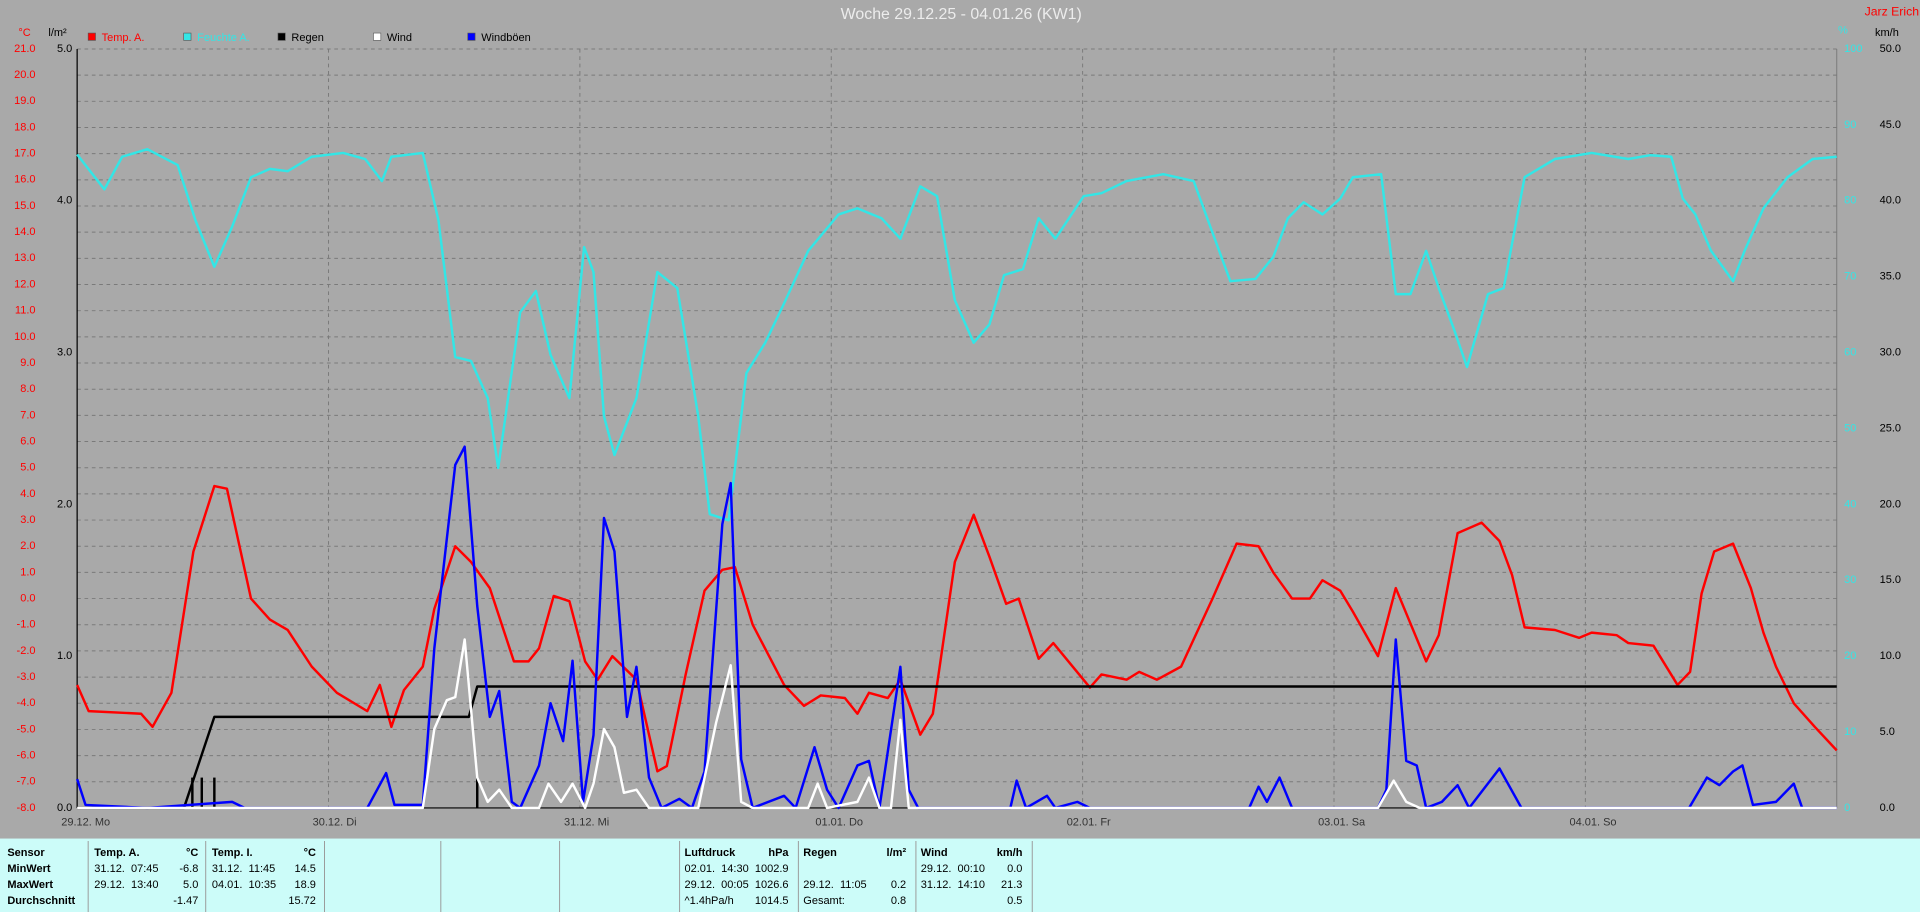 This screenshot has height=912, width=1920. I want to click on legend-label: Temp. A., so click(123, 38).